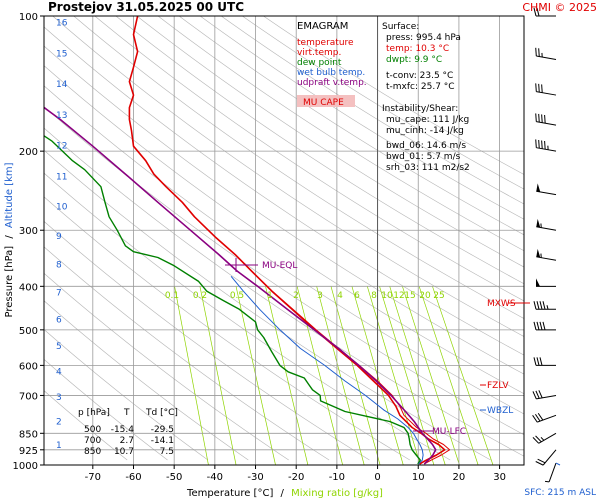 The image size is (600, 500). I want to click on altitude-label: 8, so click(59, 266).